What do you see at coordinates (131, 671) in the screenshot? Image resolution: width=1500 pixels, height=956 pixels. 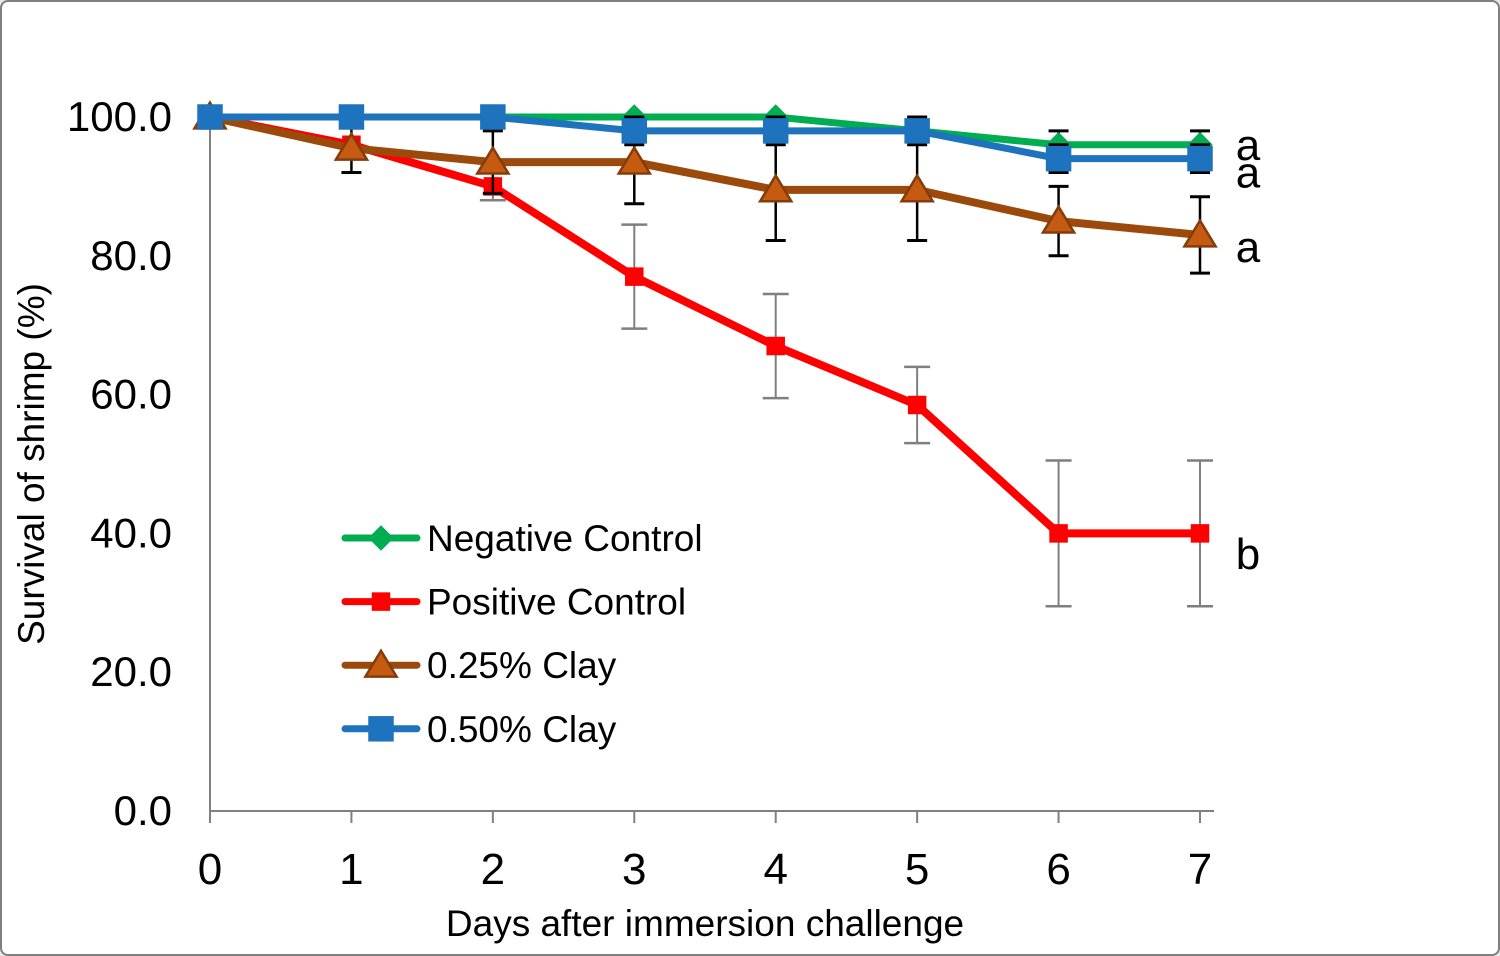 I see `y-tick-label: 20.0` at bounding box center [131, 671].